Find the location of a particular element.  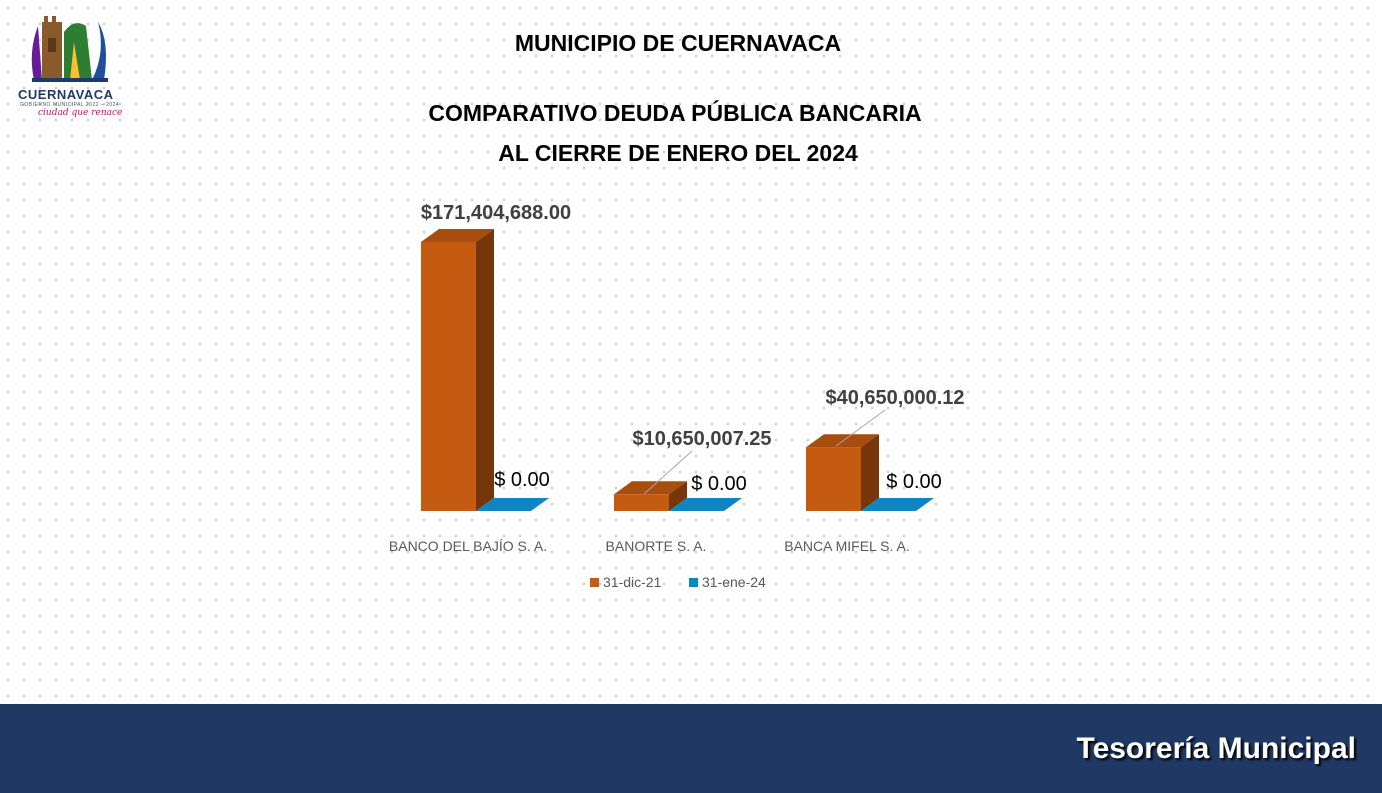

category-label: BANCO DEL BAJÍO S. A. is located at coordinates (468, 546).